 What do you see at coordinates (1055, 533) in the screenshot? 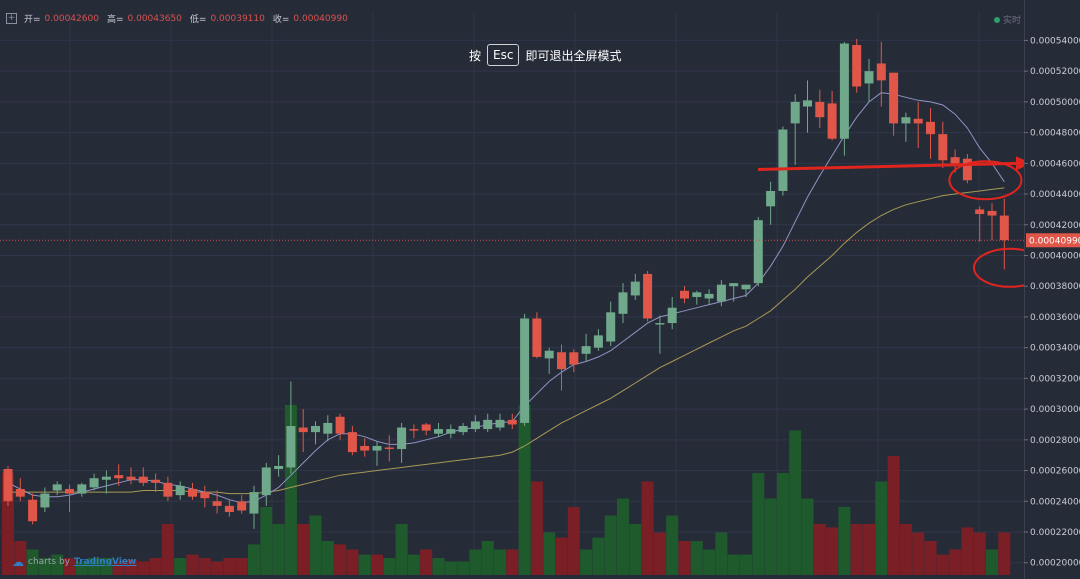
I see `y-tick-label: 0.00022000` at bounding box center [1055, 533].